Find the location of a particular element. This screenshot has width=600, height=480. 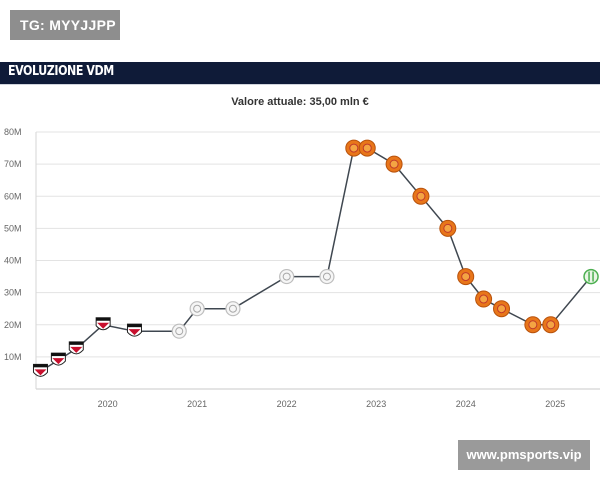

x-tick-label: 2025 is located at coordinates (555, 404).